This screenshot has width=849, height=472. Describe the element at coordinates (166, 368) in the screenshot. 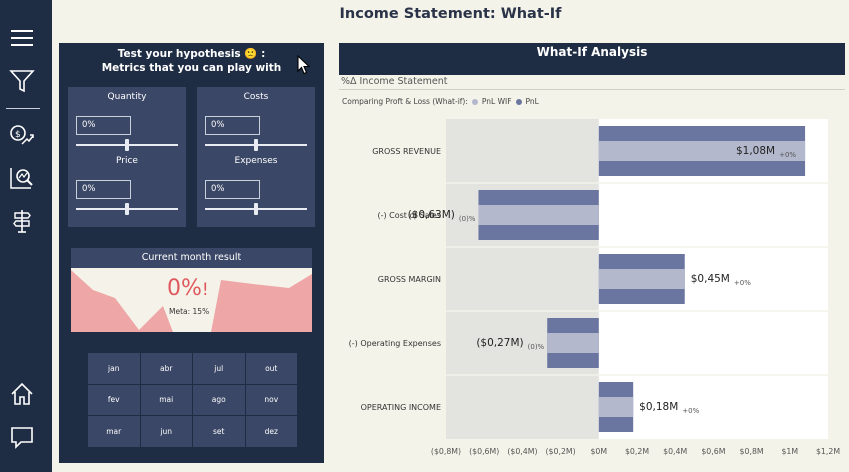

I see `month-button-abr: abr` at that location.